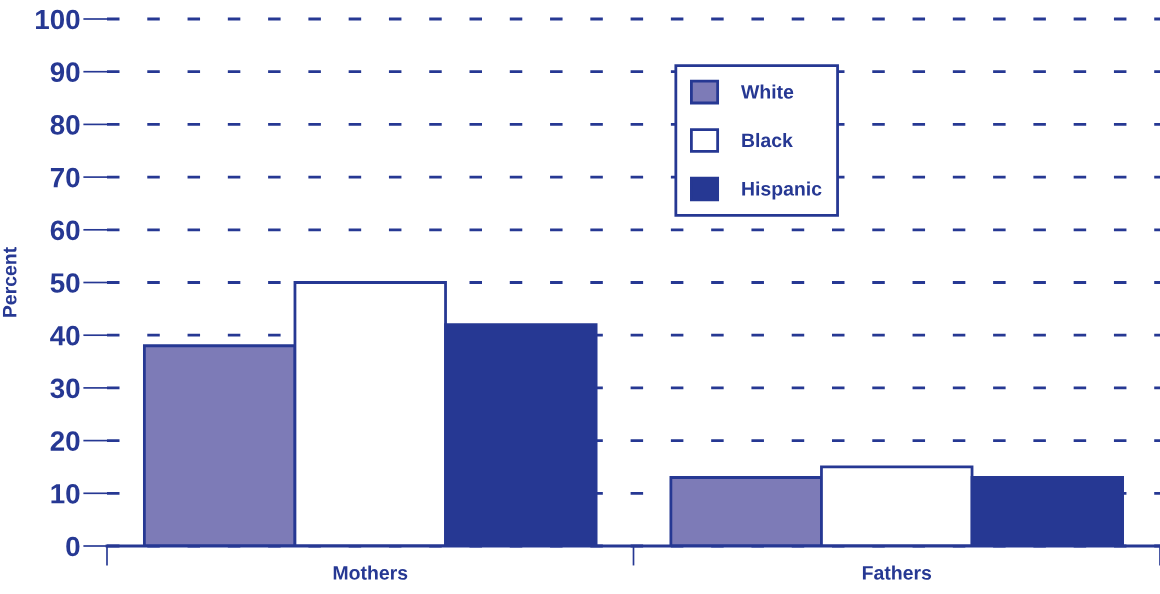 This screenshot has width=1160, height=594. What do you see at coordinates (65, 283) in the screenshot?
I see `y-tick-label: 50` at bounding box center [65, 283].